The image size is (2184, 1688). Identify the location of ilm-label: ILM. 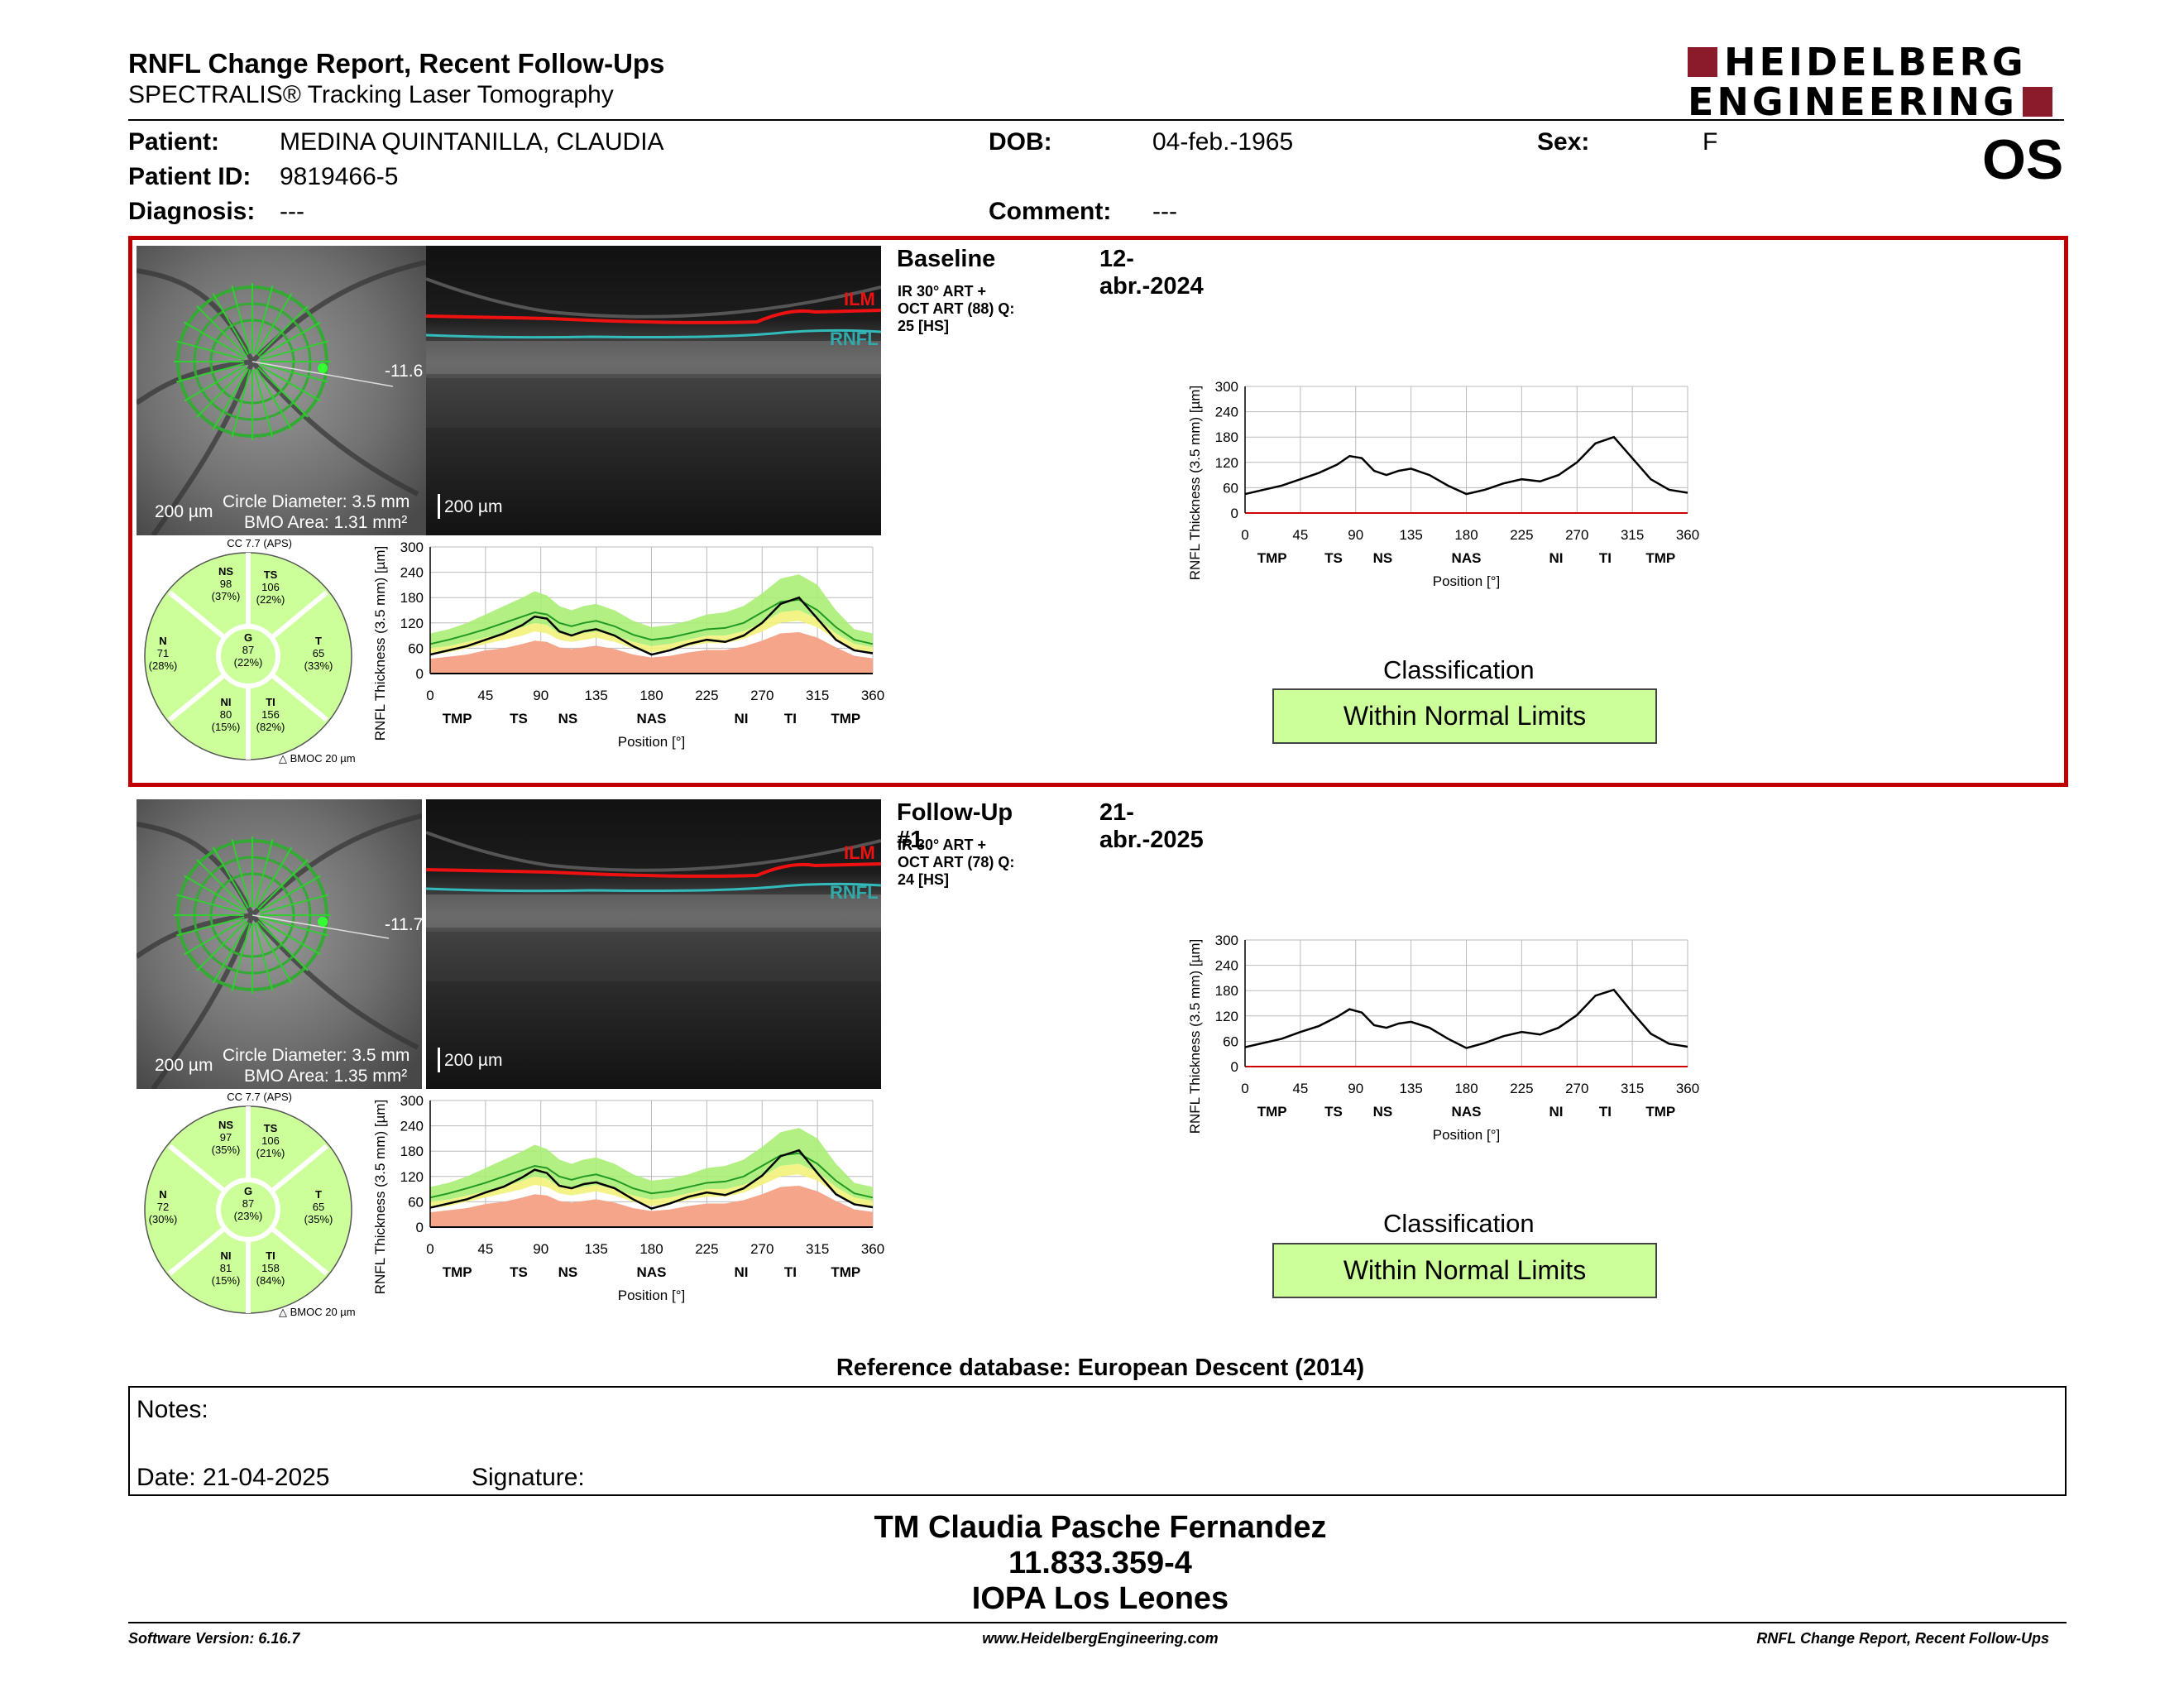
(859, 299).